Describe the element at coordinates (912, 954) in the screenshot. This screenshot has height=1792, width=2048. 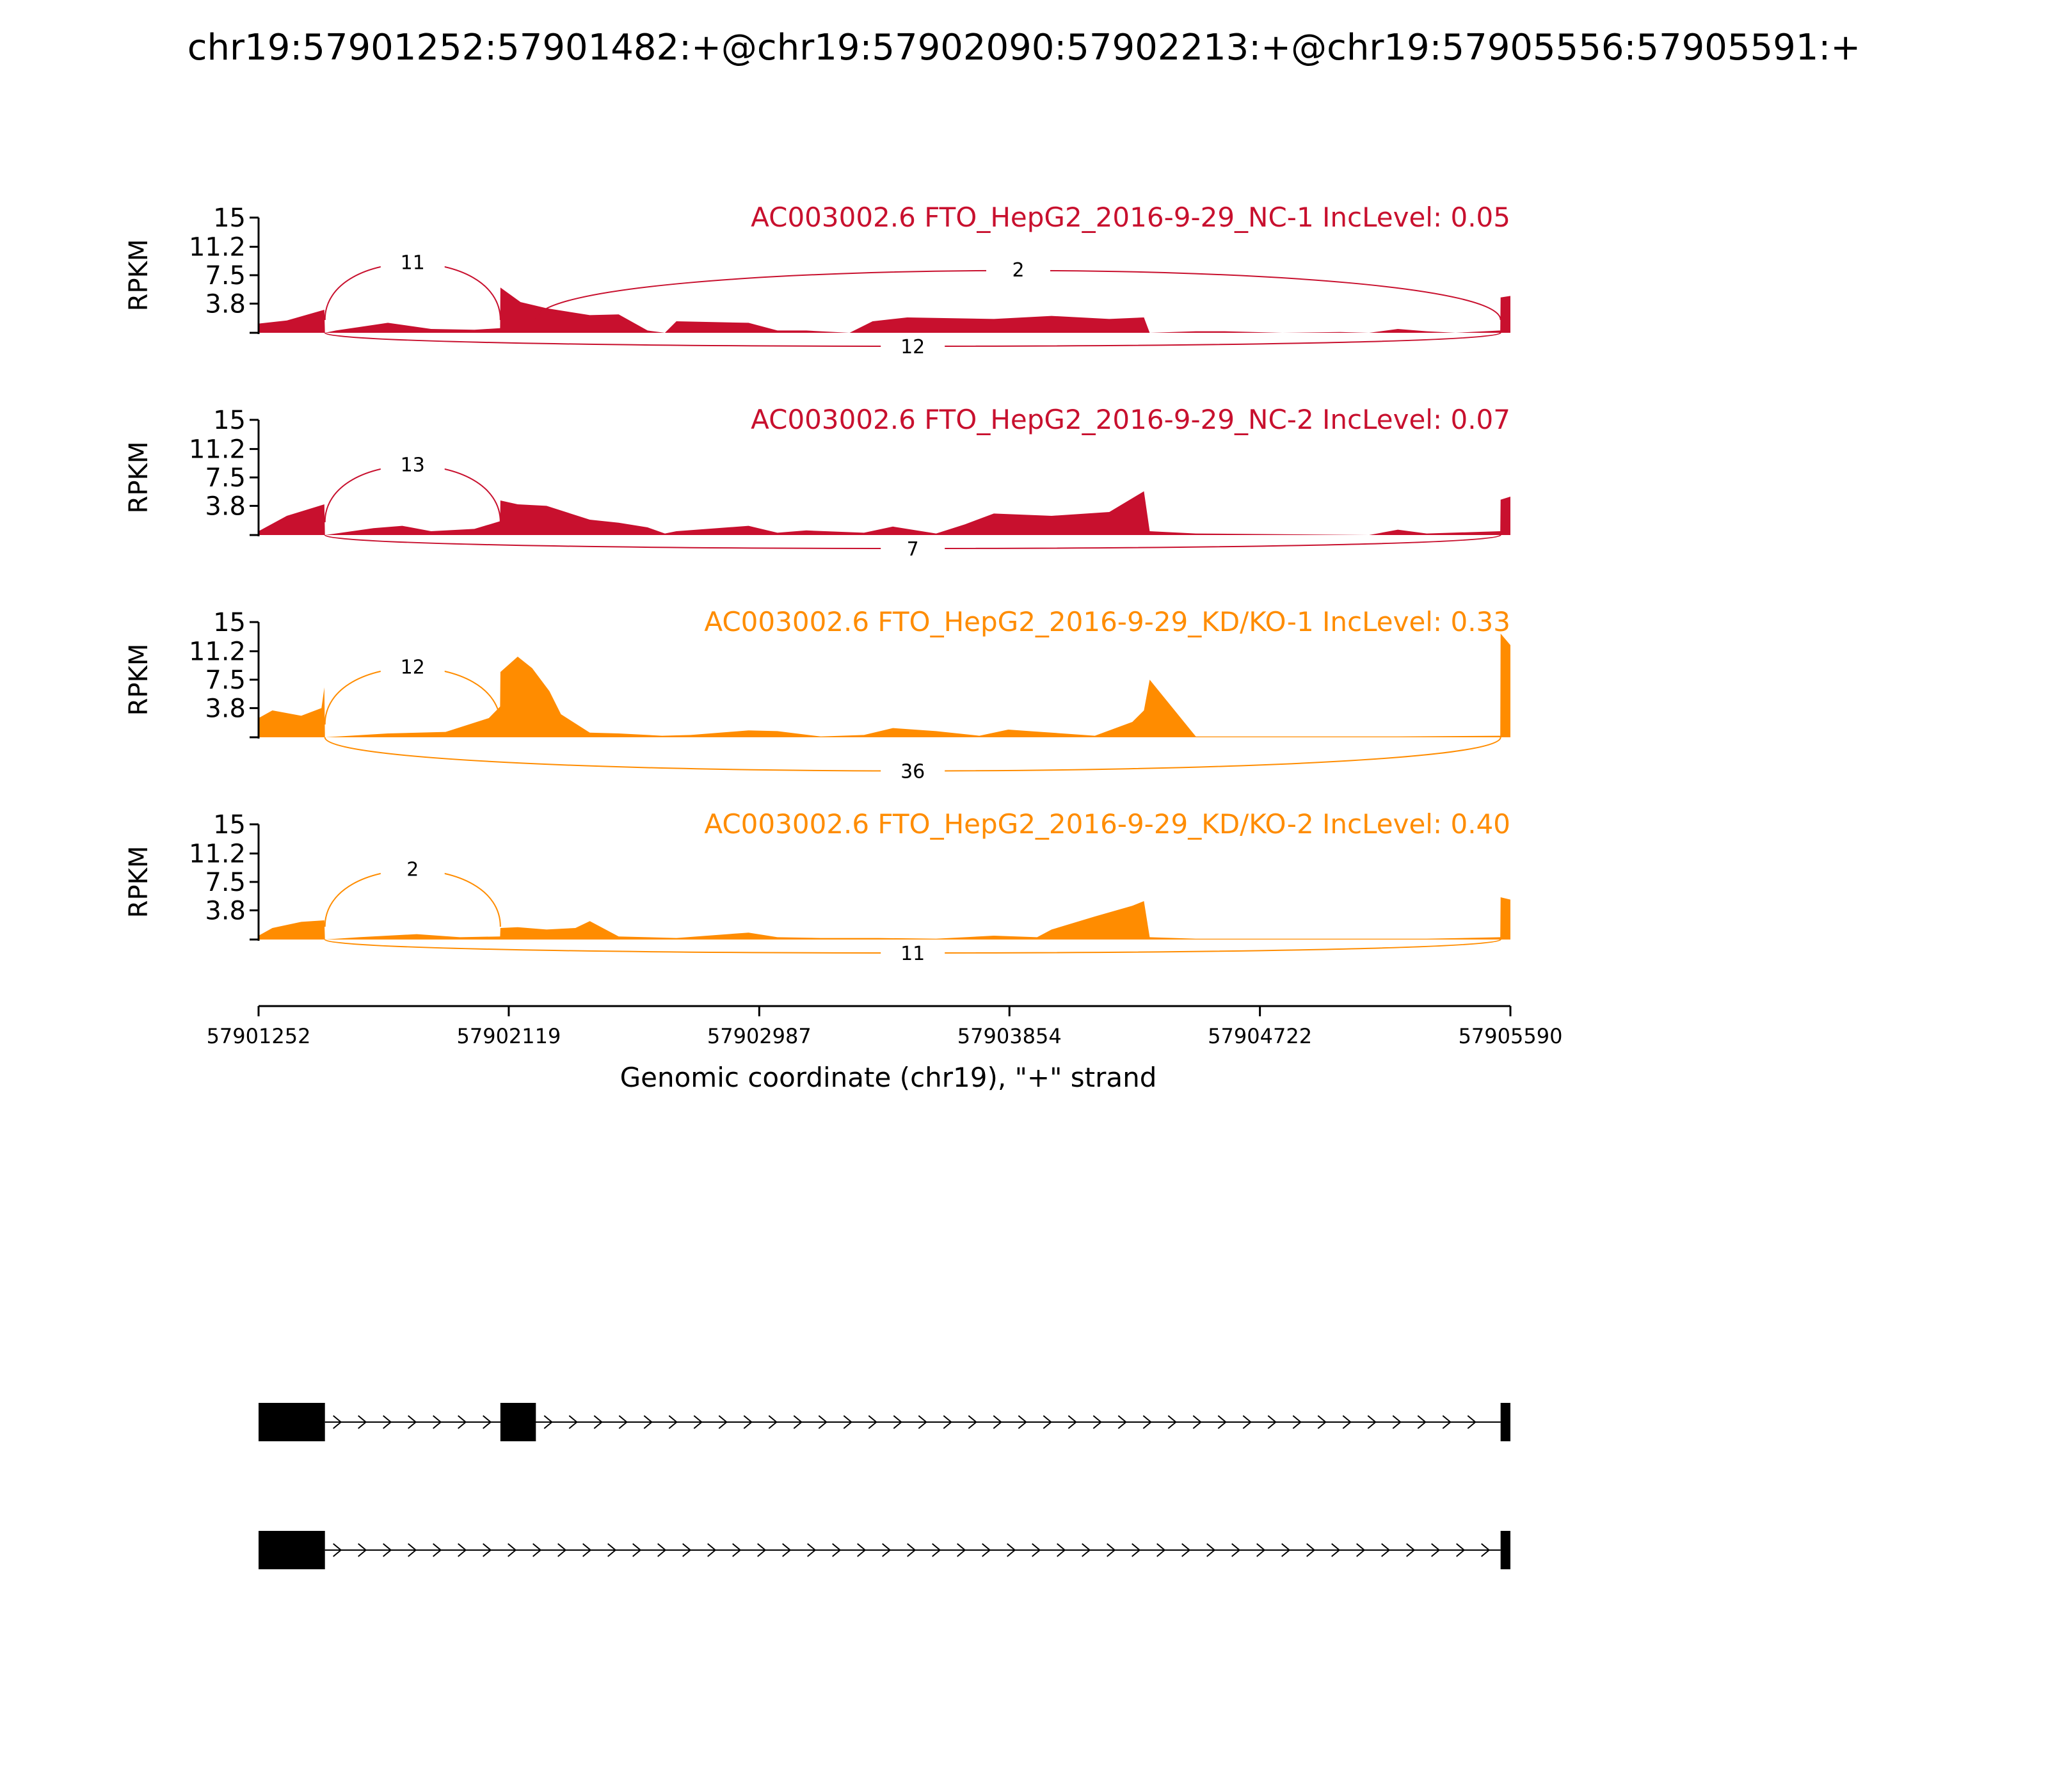
I see `junction-count-label-4-1: 11` at that location.